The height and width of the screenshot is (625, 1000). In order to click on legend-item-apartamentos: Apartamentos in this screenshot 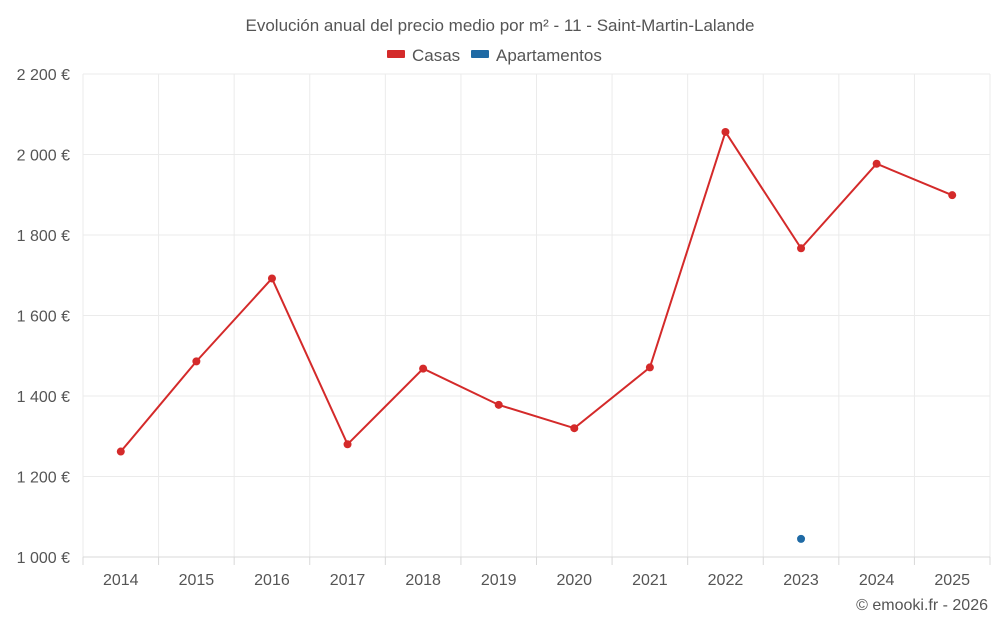, I will do `click(536, 55)`.